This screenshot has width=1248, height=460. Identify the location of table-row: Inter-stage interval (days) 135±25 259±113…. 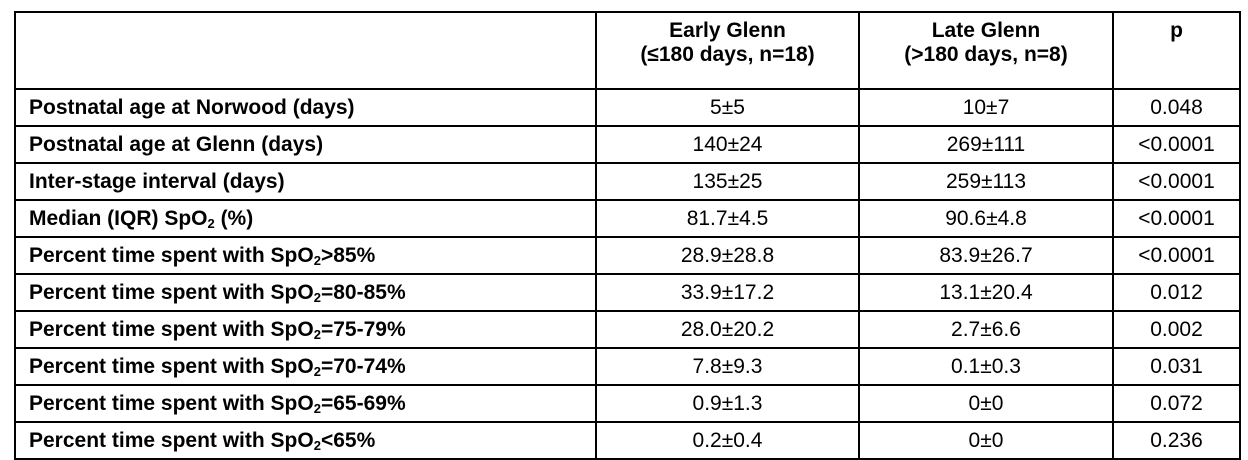
(627, 181).